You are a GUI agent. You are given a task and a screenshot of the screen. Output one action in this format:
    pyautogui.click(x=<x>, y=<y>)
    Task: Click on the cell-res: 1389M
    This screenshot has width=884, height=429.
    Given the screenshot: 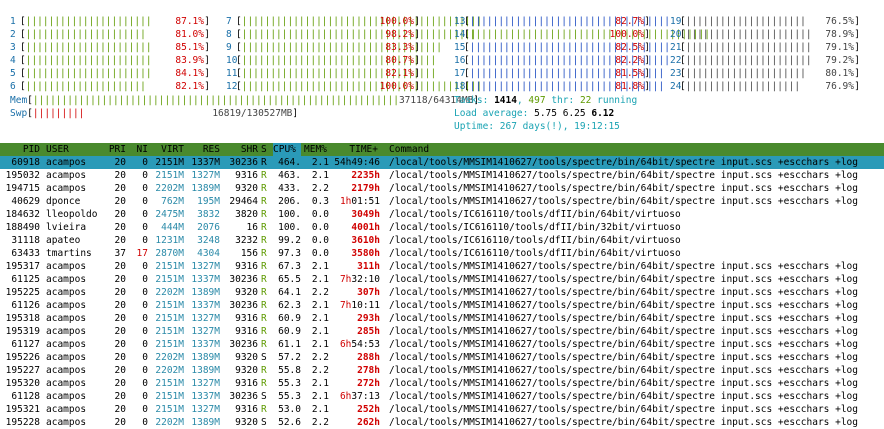 What is the action you would take?
    pyautogui.click(x=205, y=292)
    